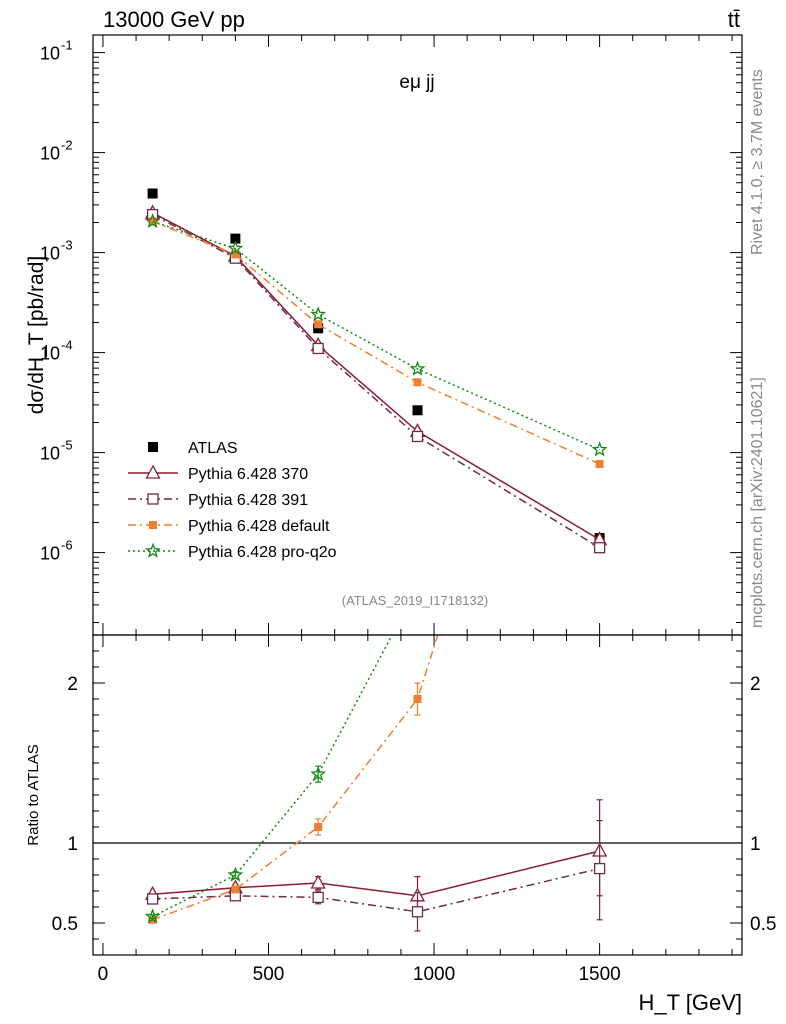 This screenshot has height=1024, width=786. What do you see at coordinates (67, 245) in the screenshot?
I see `y-tick-label-exponent: -3` at bounding box center [67, 245].